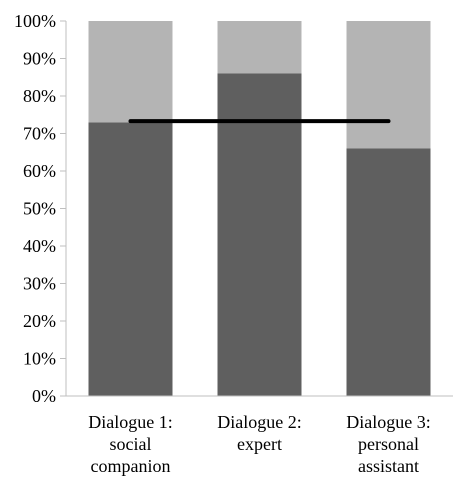 This screenshot has height=487, width=471. Describe the element at coordinates (39, 359) in the screenshot. I see `y-tick-label: 10%` at that location.